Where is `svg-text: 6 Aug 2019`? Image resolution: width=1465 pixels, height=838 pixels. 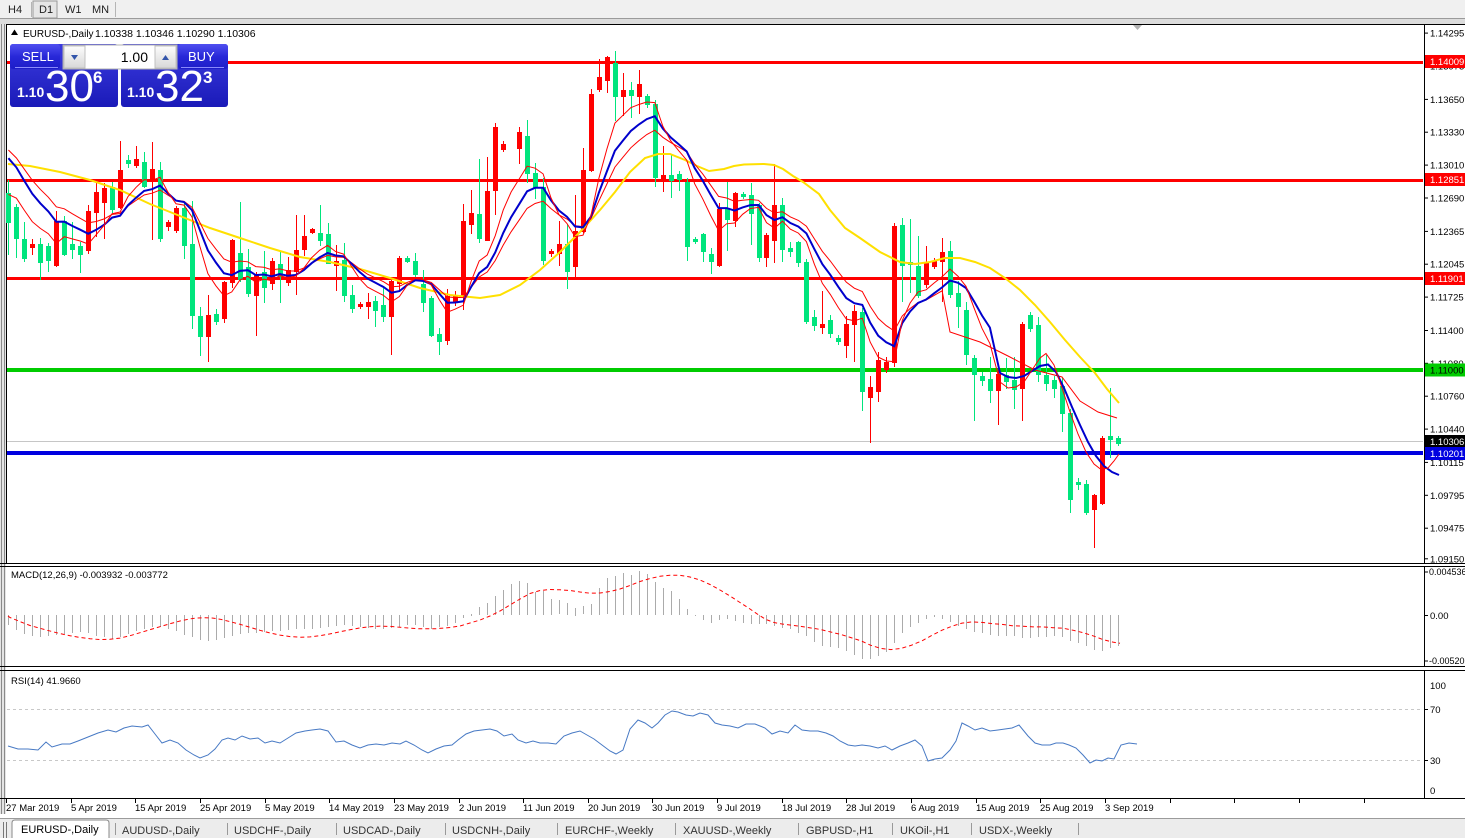
svg-text: 6 Aug 2019 is located at coordinates (935, 808).